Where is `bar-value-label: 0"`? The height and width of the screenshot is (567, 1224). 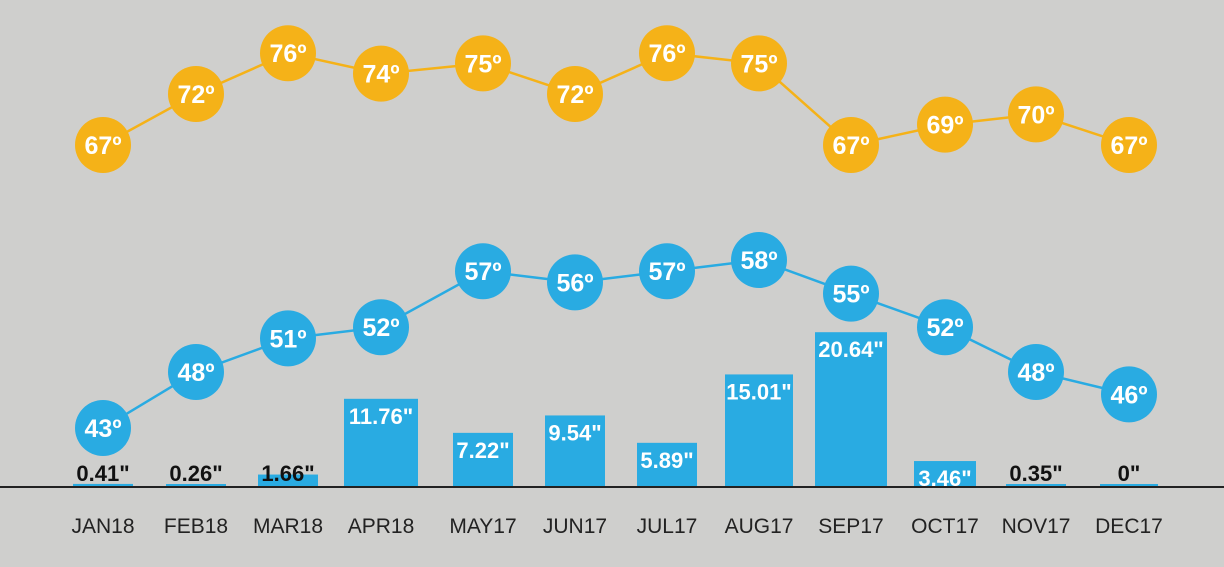 bar-value-label: 0" is located at coordinates (1129, 473).